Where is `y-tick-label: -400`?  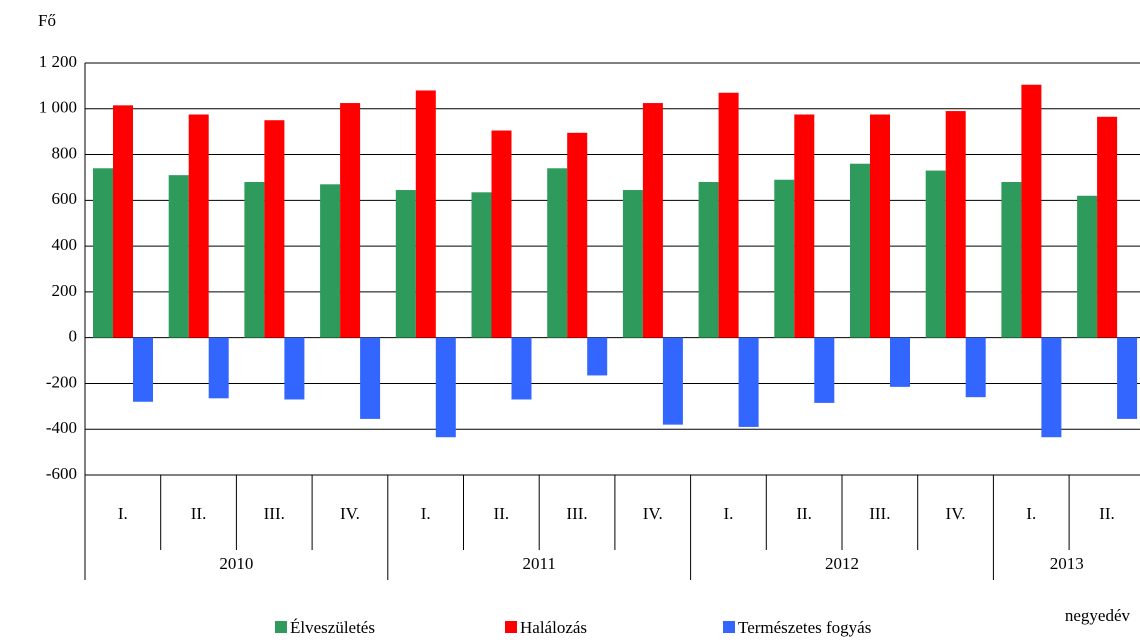 y-tick-label: -400 is located at coordinates (61, 427).